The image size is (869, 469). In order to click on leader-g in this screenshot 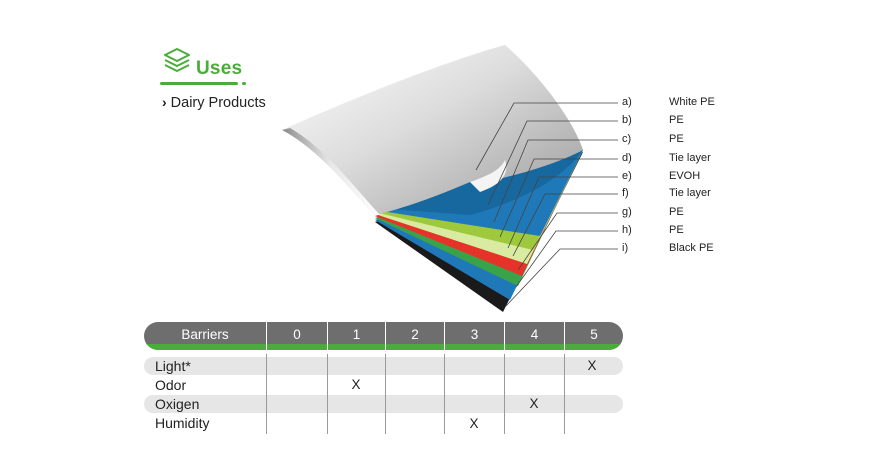, I will do `click(567, 241)`.